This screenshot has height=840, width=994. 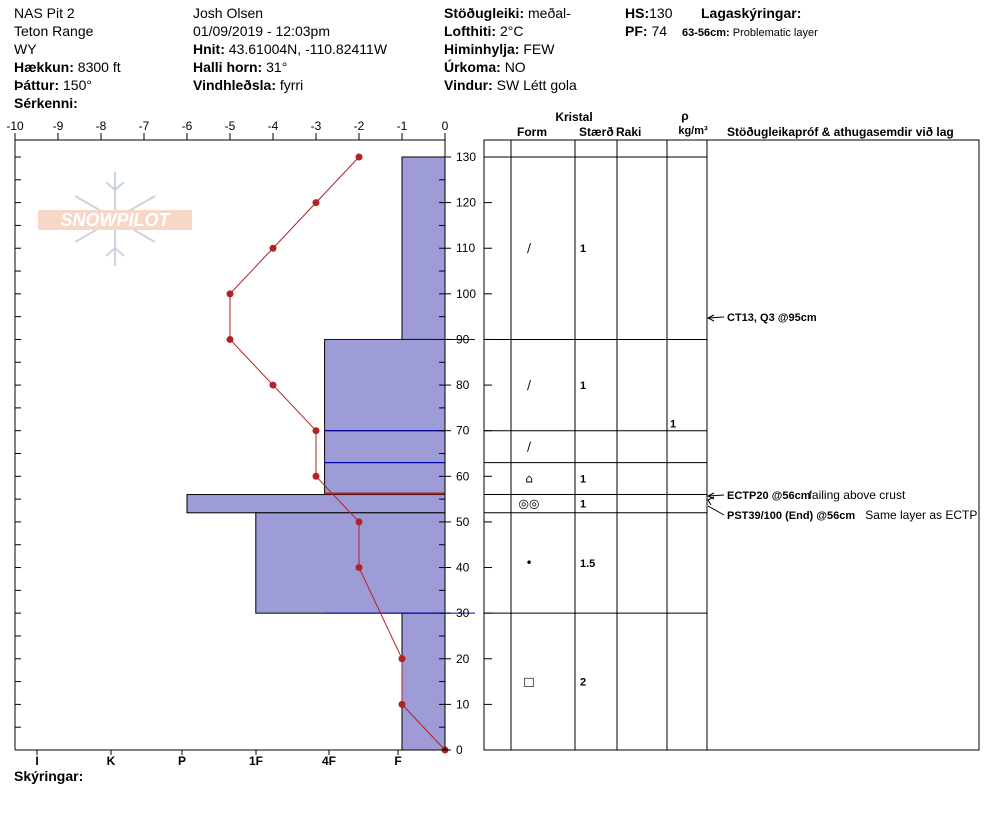 I want to click on hs-value: 130, so click(x=661, y=13).